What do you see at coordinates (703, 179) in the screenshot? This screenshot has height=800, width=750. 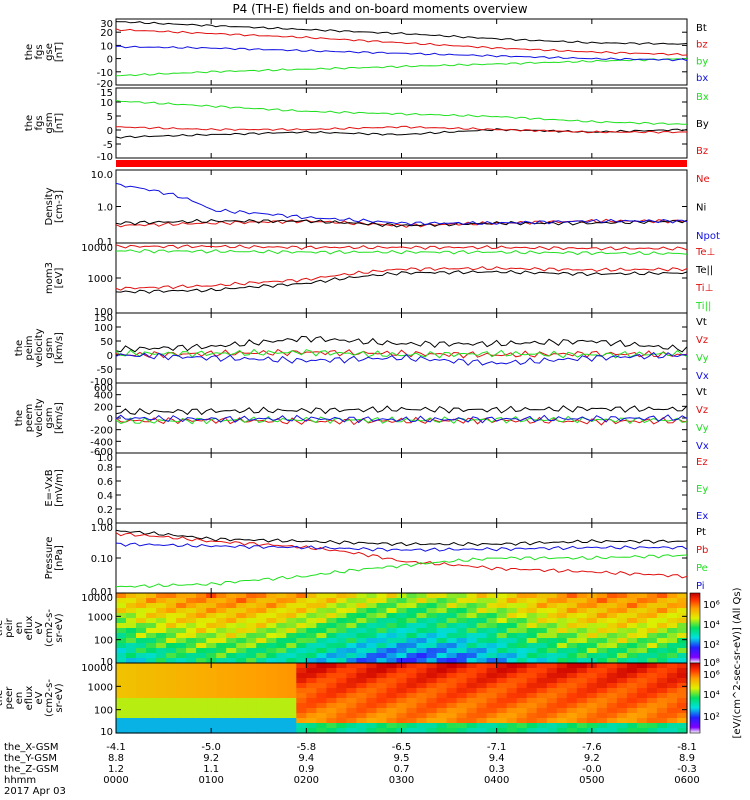 I see `legend-entry: Ne` at bounding box center [703, 179].